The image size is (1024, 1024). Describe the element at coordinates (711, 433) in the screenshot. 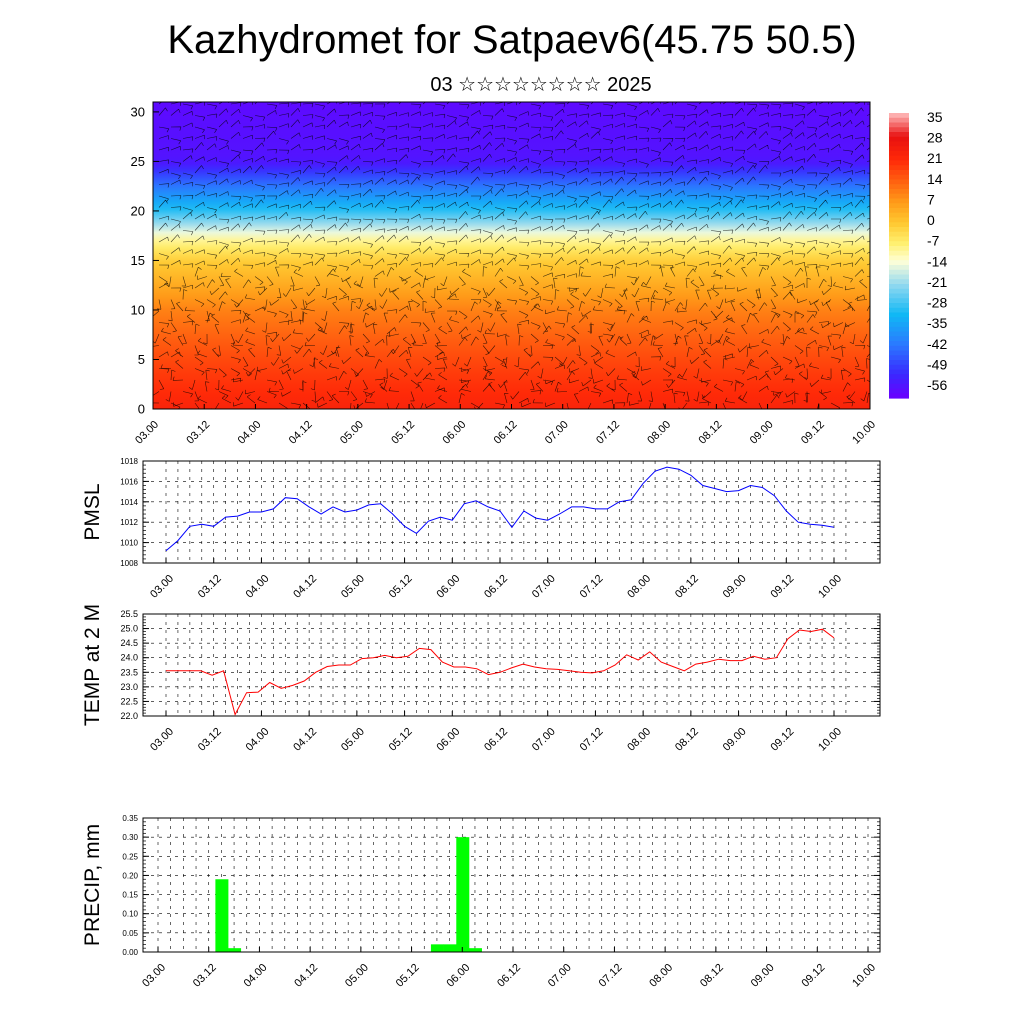

I see `cross-x-tick-label: 08.12` at that location.